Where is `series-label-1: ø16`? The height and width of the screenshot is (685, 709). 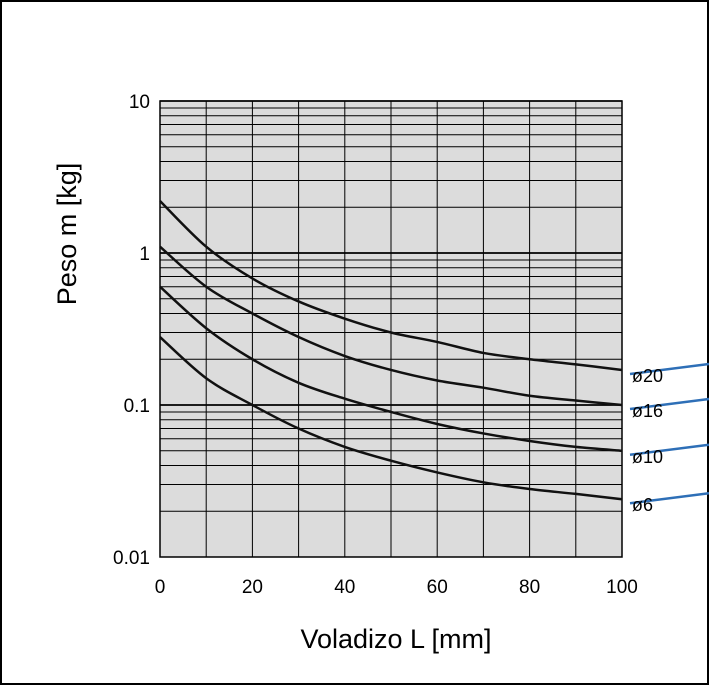 series-label-1: ø16 is located at coordinates (647, 411).